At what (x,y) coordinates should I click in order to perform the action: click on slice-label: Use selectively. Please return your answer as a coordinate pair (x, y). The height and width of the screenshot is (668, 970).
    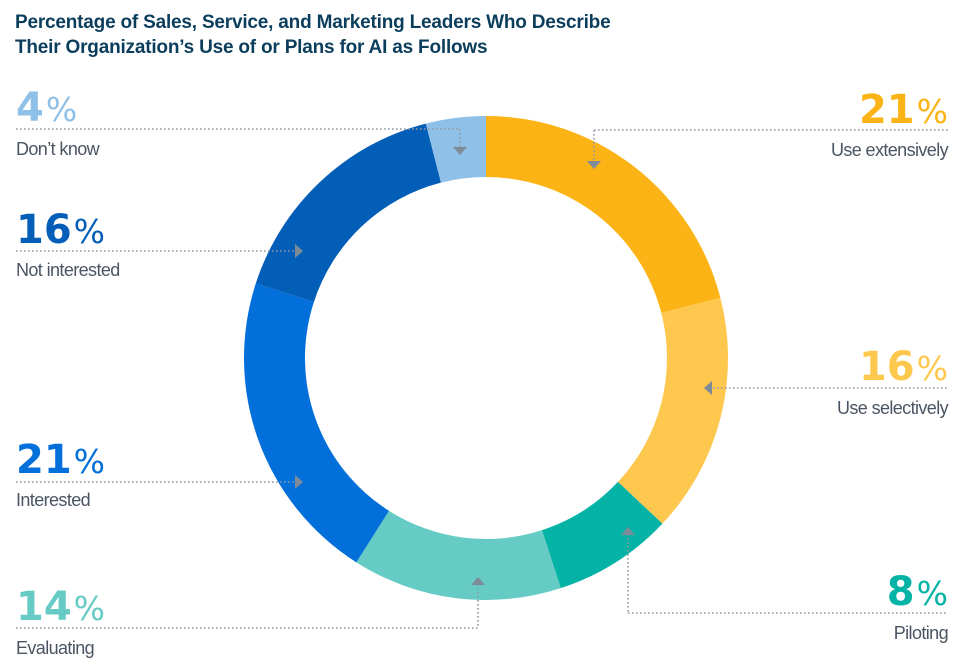
    Looking at the image, I should click on (893, 408).